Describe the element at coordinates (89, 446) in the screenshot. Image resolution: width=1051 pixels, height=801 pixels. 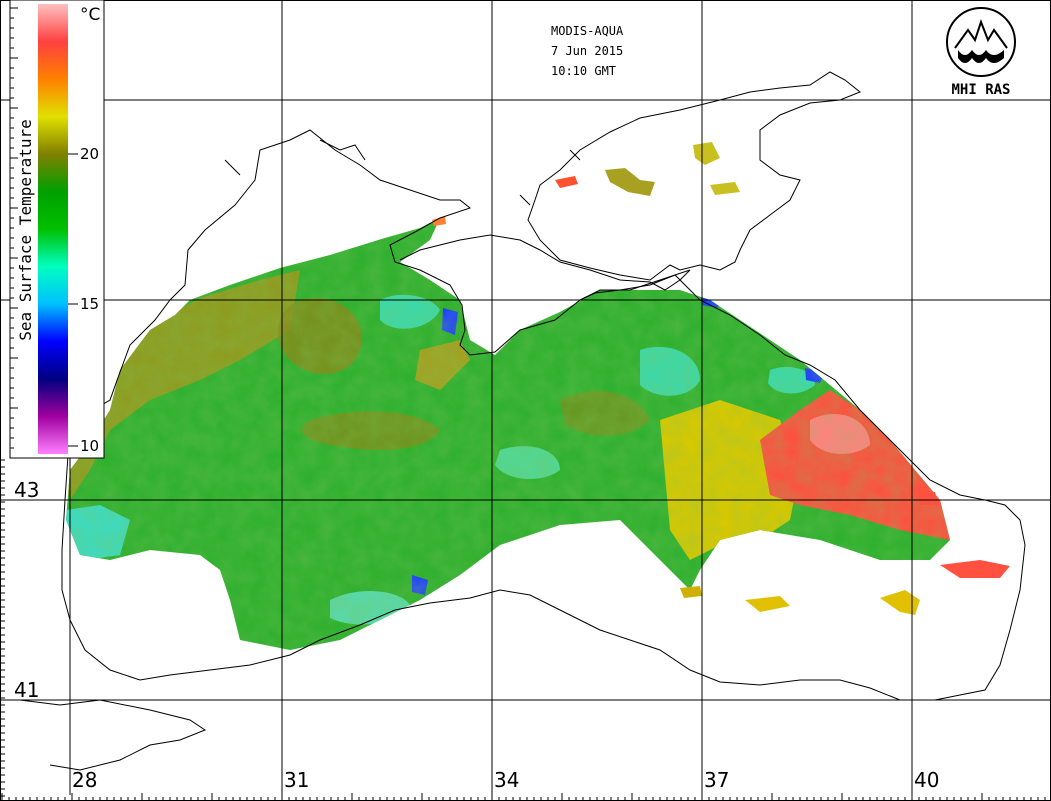
I see `legend-tick-10: 10` at that location.